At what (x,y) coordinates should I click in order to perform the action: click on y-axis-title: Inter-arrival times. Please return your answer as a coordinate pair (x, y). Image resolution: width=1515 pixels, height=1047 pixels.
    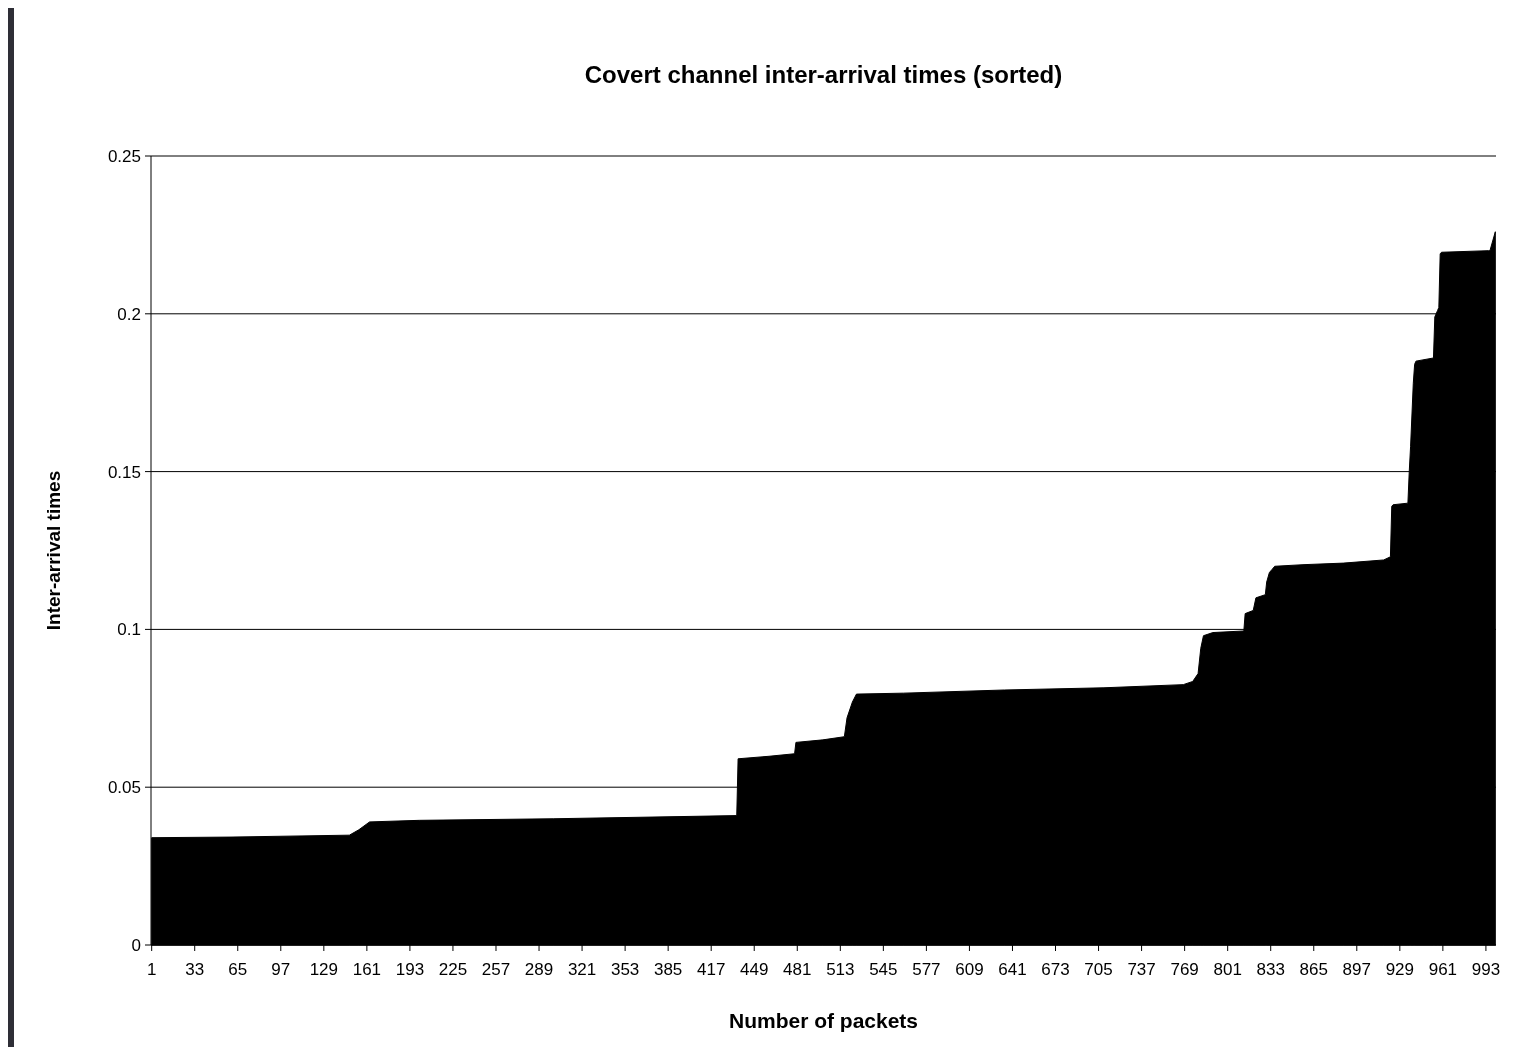
    Looking at the image, I should click on (53, 550).